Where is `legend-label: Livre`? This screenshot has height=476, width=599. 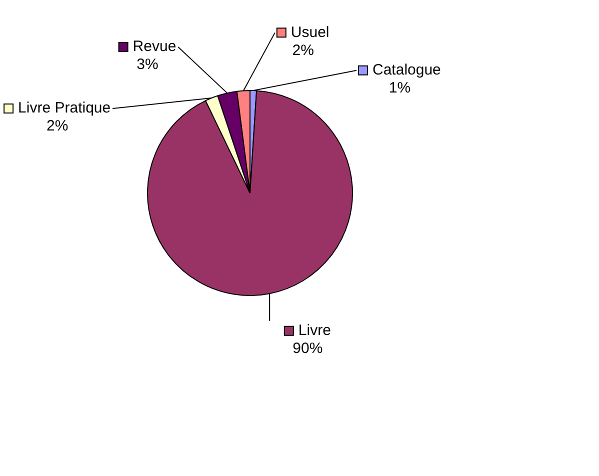 legend-label: Livre is located at coordinates (314, 331).